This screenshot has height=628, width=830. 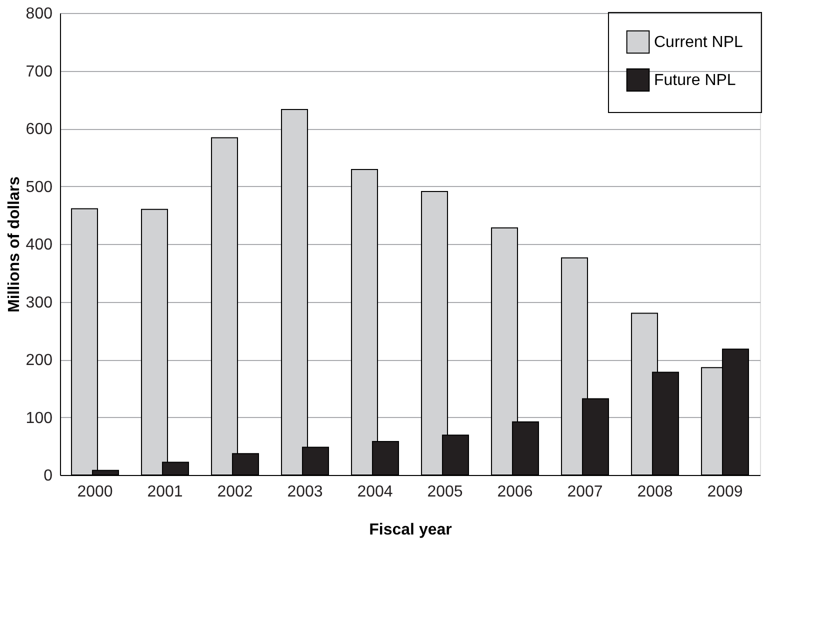 What do you see at coordinates (699, 42) in the screenshot?
I see `legend-label: Current NPL` at bounding box center [699, 42].